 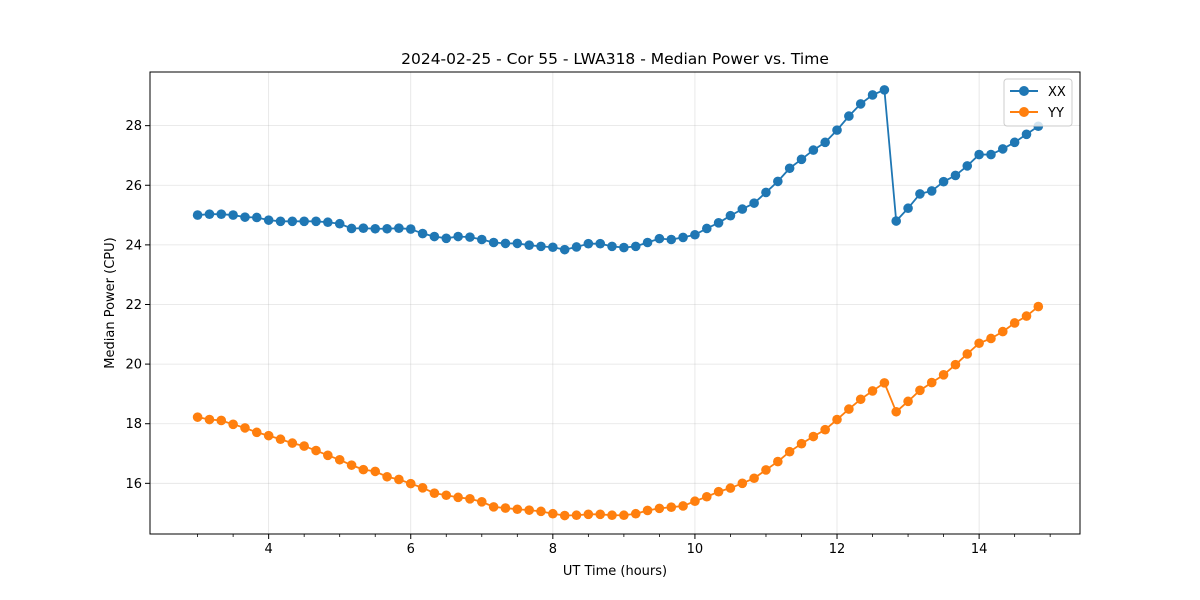 I want to click on x-tick-label: 12, so click(x=837, y=549).